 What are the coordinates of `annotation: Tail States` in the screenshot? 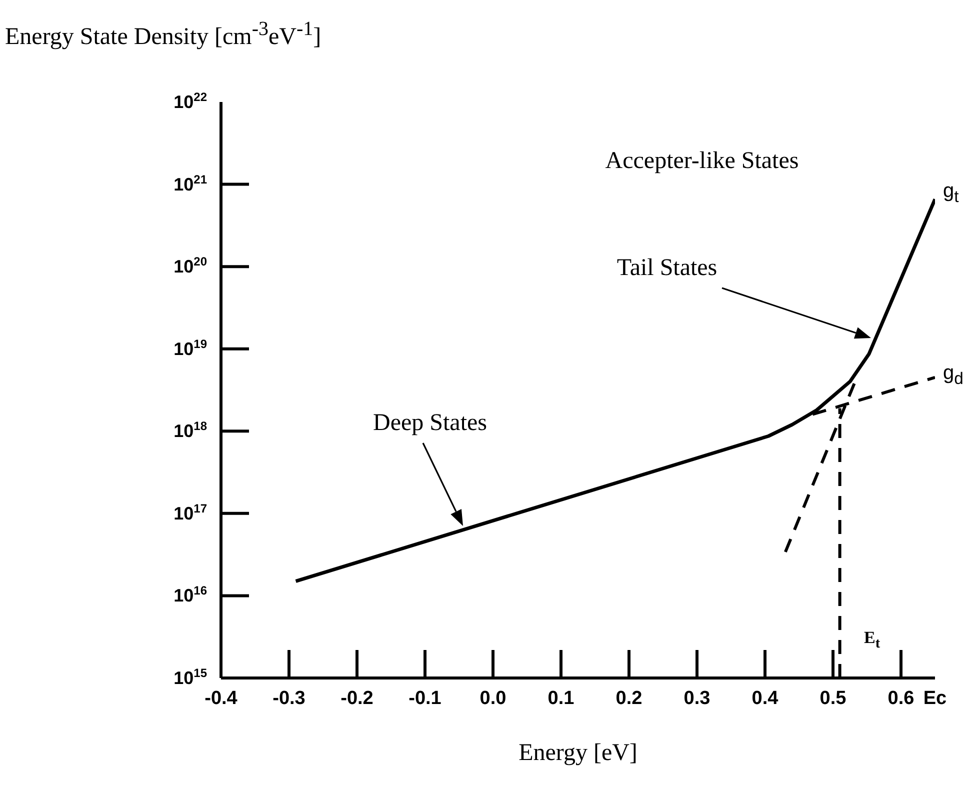 It's located at (667, 268).